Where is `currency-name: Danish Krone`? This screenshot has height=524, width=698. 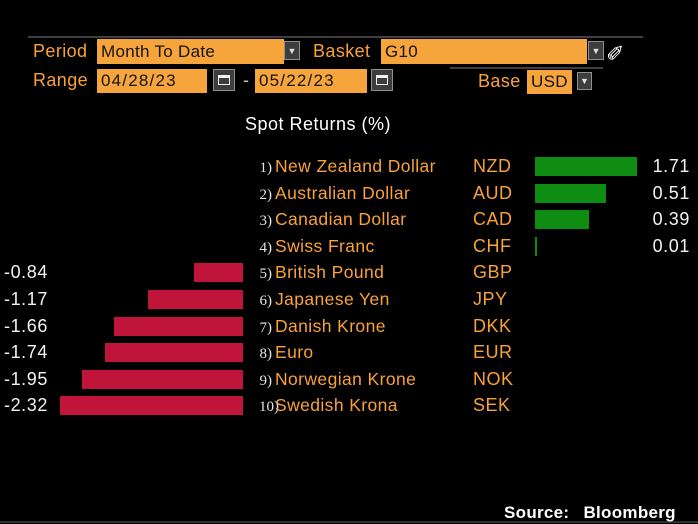 currency-name: Danish Krone is located at coordinates (330, 325).